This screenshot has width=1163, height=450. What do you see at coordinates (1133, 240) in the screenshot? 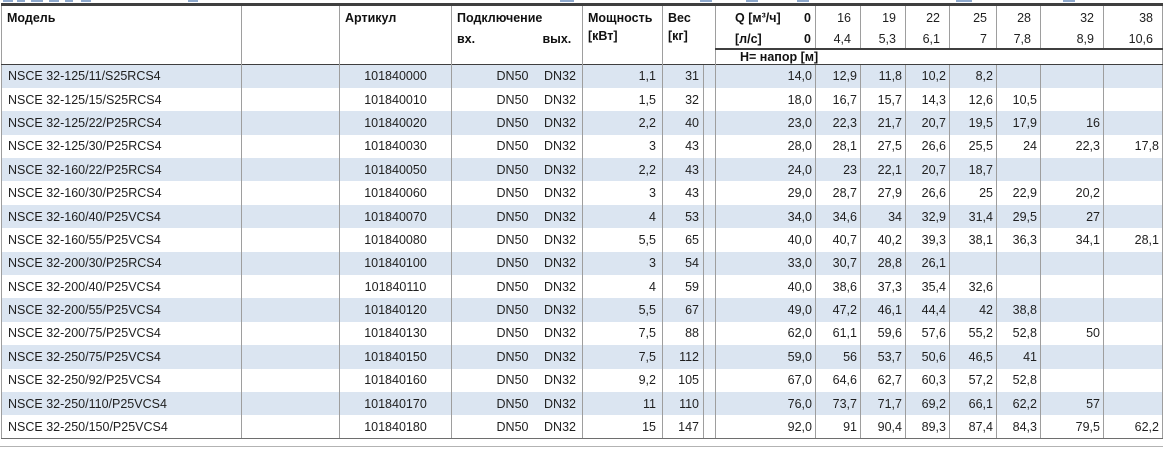
I see `q38-cell: 28,1` at bounding box center [1133, 240].